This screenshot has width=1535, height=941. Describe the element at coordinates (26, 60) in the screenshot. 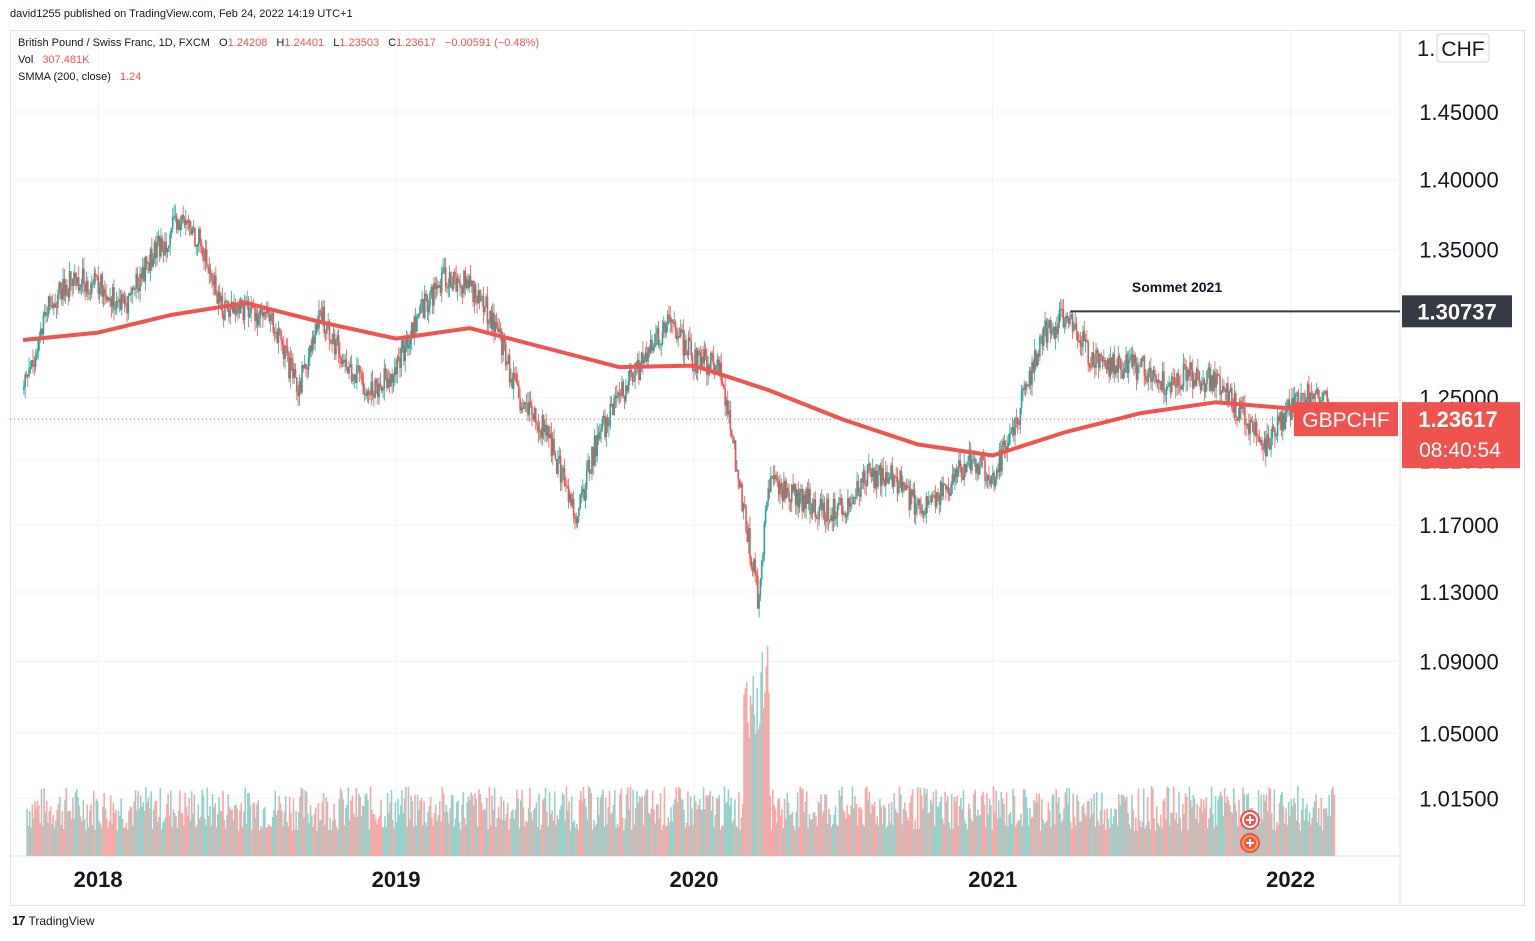

I see `legend-vol-label: Vol` at that location.